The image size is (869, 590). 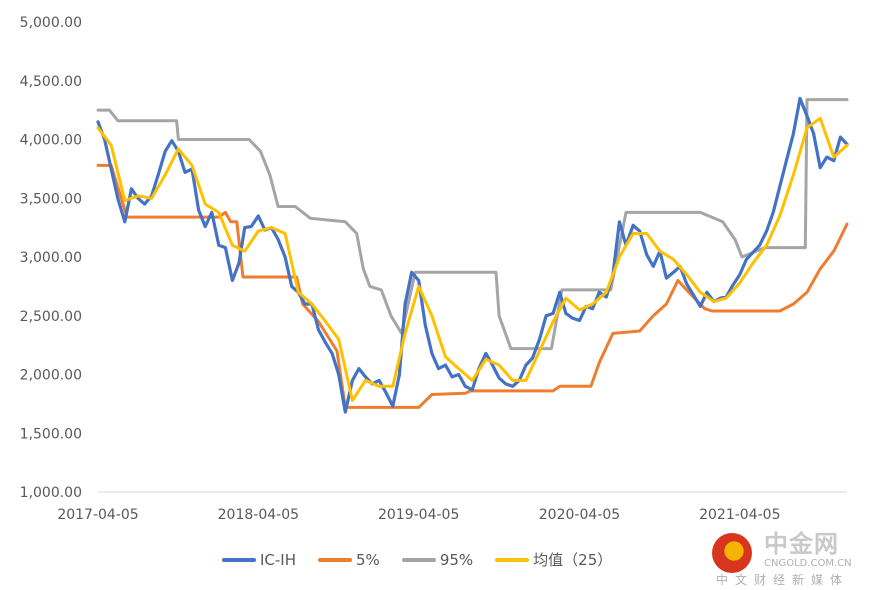 What do you see at coordinates (51, 434) in the screenshot?
I see `y-tick-label: 1,500.00` at bounding box center [51, 434].